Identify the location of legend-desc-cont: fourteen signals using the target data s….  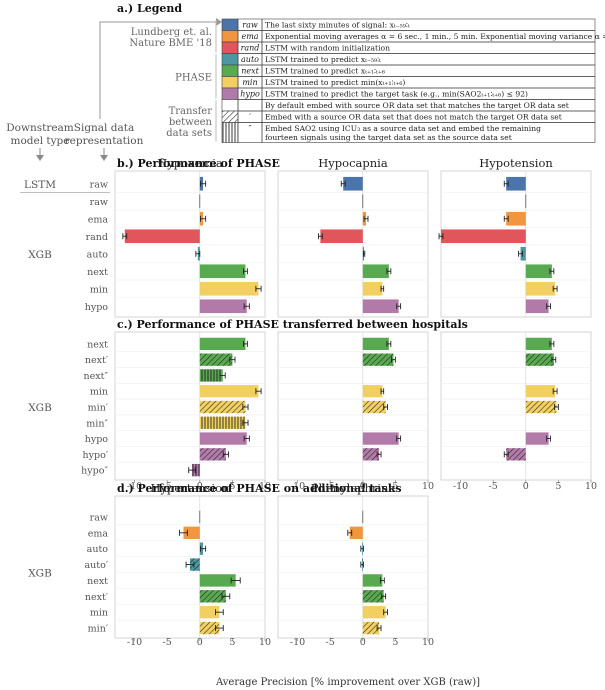
(388, 137).